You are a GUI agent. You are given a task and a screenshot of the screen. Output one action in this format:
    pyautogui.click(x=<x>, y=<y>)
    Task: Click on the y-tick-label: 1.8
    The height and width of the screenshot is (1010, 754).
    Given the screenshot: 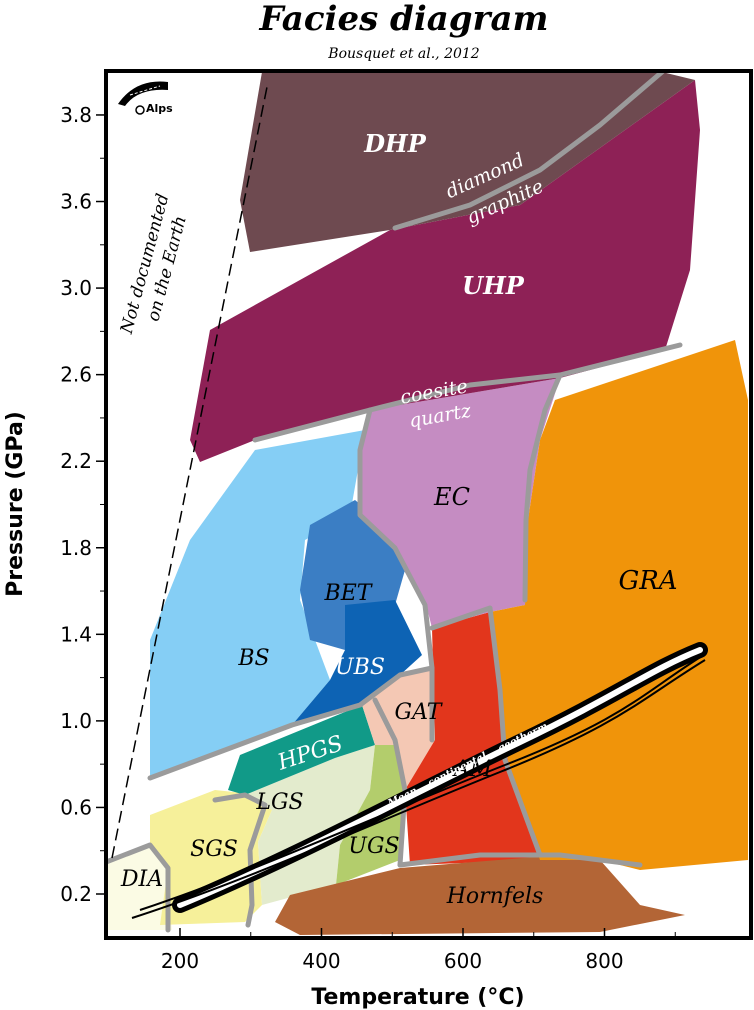 What is the action you would take?
    pyautogui.click(x=76, y=548)
    